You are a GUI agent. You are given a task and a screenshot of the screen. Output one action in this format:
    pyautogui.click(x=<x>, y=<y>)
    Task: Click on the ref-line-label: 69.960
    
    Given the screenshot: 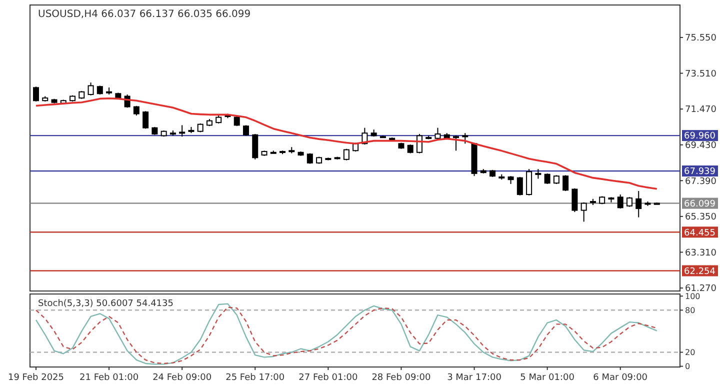 What is the action you would take?
    pyautogui.click(x=700, y=137)
    